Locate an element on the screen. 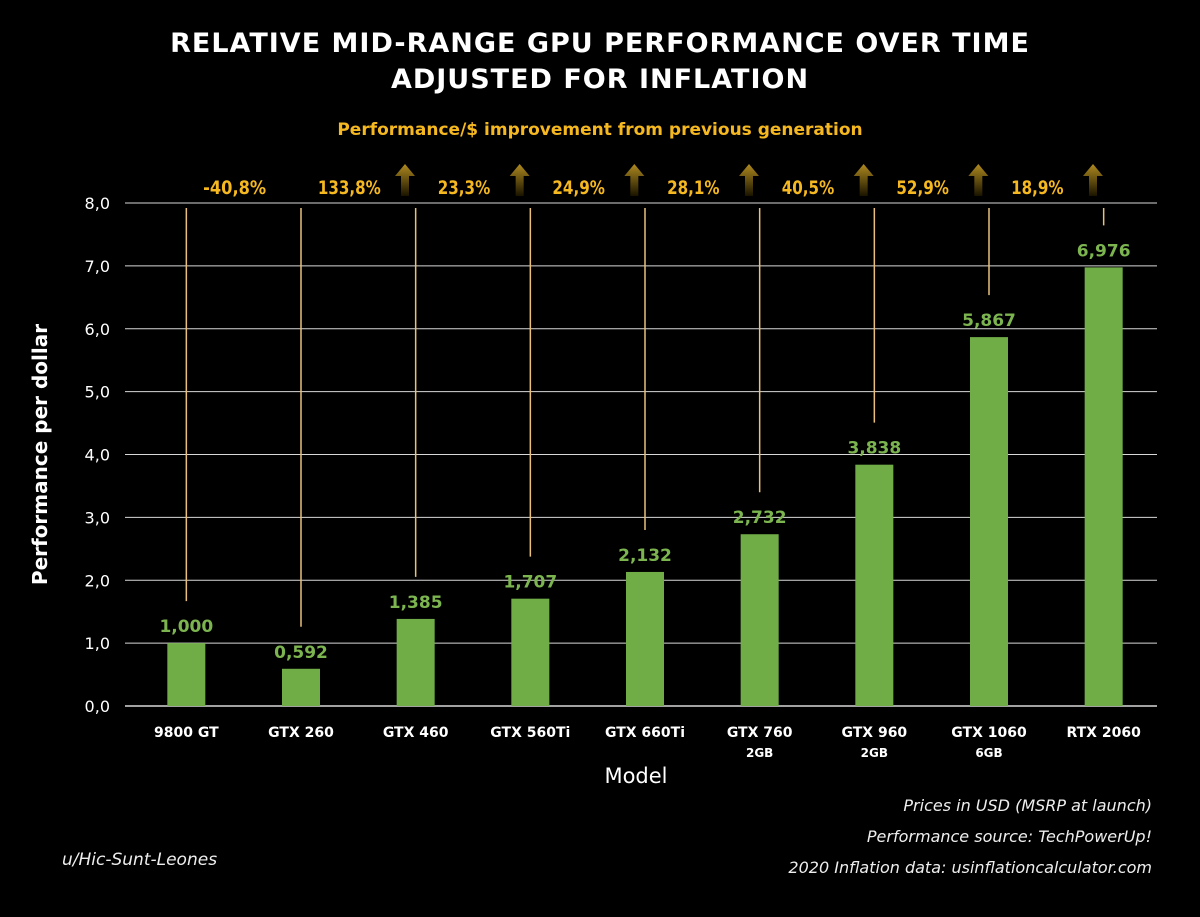 This screenshot has width=1200, height=917. y-tick-label: 8,0 is located at coordinates (97, 203).